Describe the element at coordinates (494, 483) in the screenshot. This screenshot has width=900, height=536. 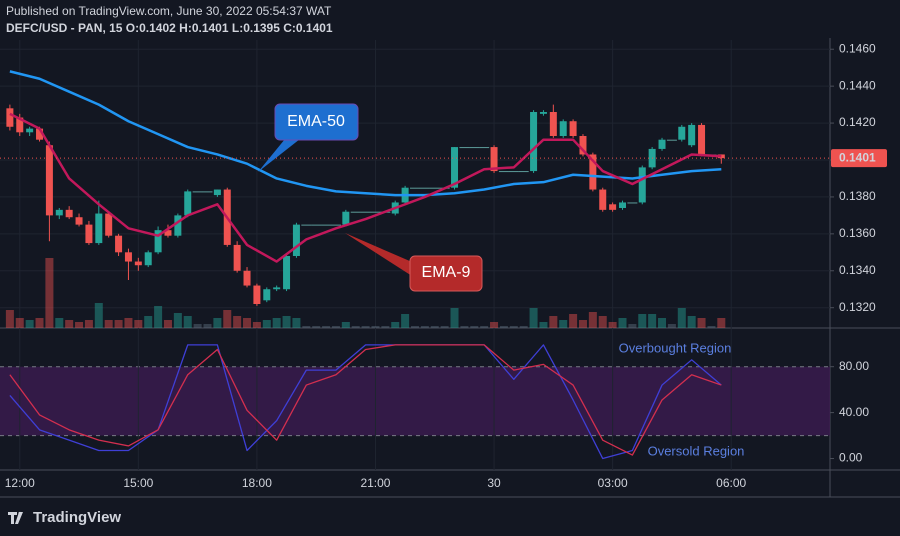
I see `x-tick-label: 30` at that location.